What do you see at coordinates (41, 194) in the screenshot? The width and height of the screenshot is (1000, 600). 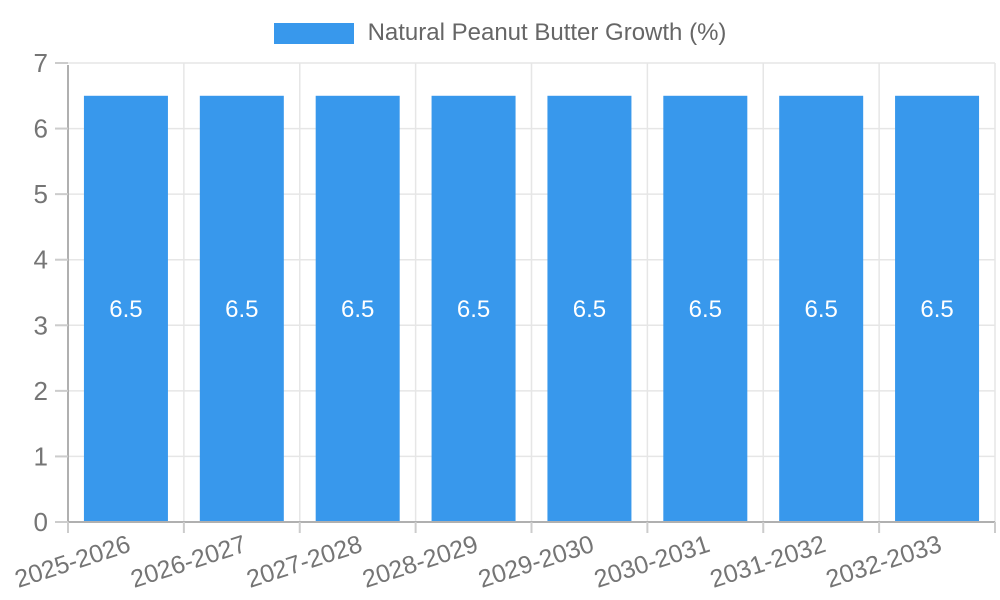 I see `y-axis-tick-label: 5` at bounding box center [41, 194].